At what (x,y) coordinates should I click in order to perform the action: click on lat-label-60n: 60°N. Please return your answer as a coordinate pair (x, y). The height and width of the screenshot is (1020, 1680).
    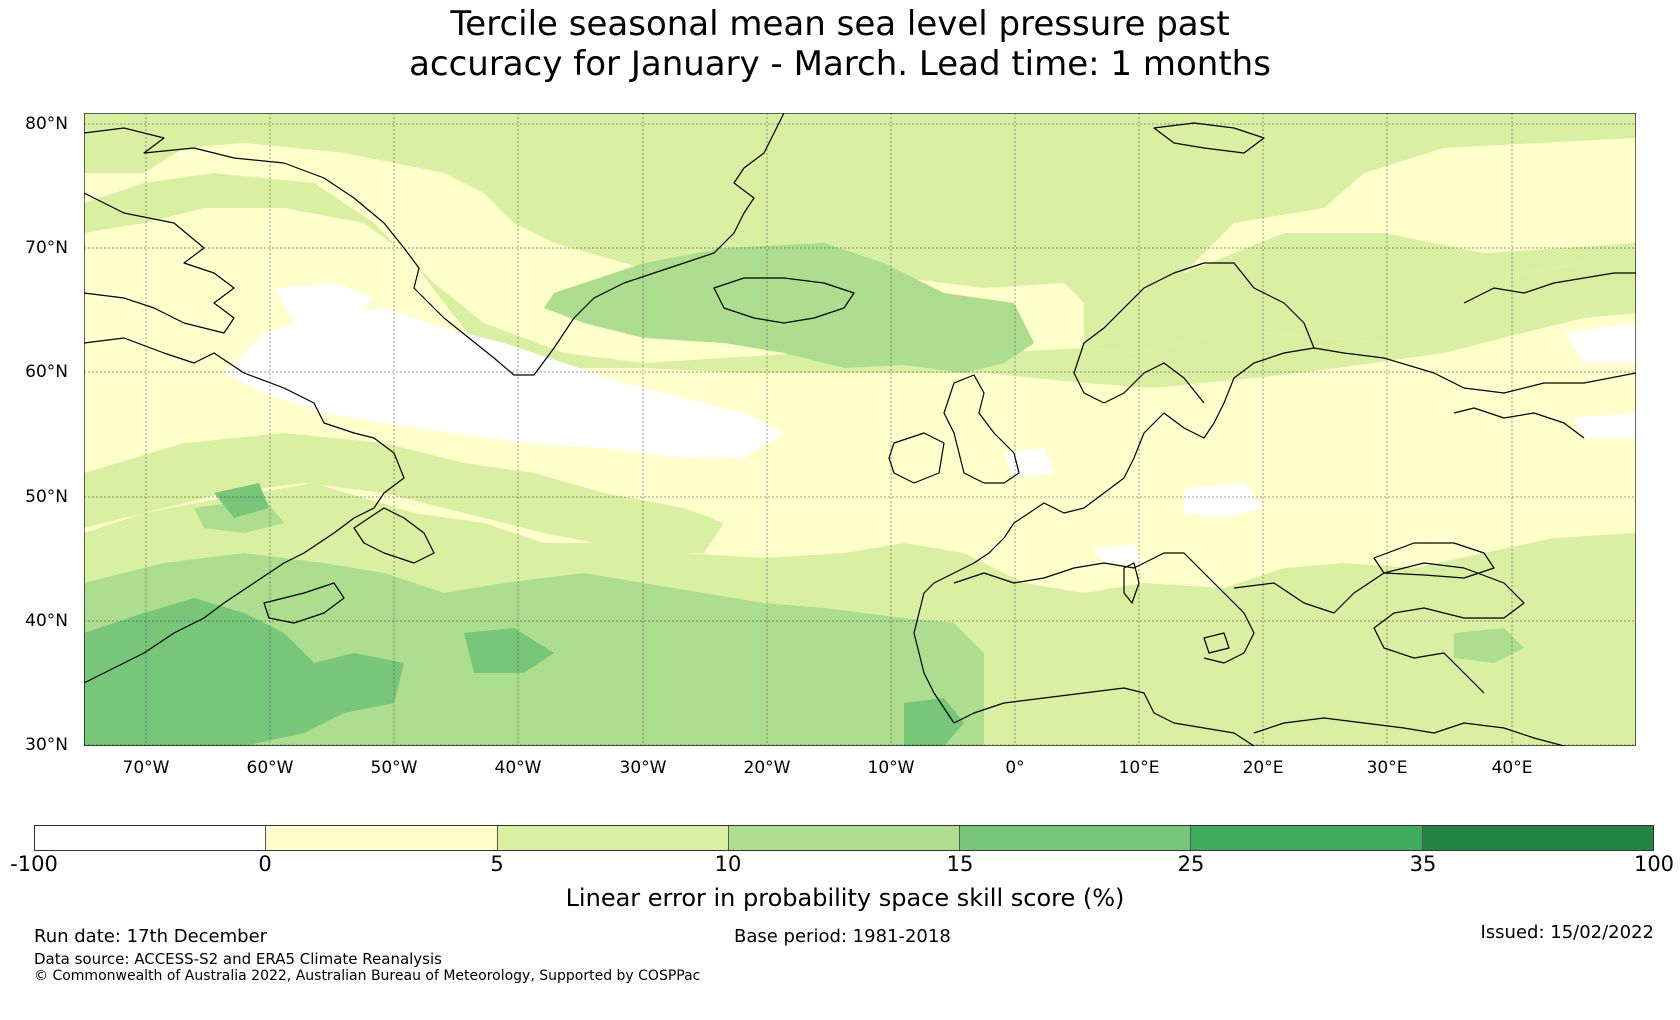
    Looking at the image, I should click on (46, 372).